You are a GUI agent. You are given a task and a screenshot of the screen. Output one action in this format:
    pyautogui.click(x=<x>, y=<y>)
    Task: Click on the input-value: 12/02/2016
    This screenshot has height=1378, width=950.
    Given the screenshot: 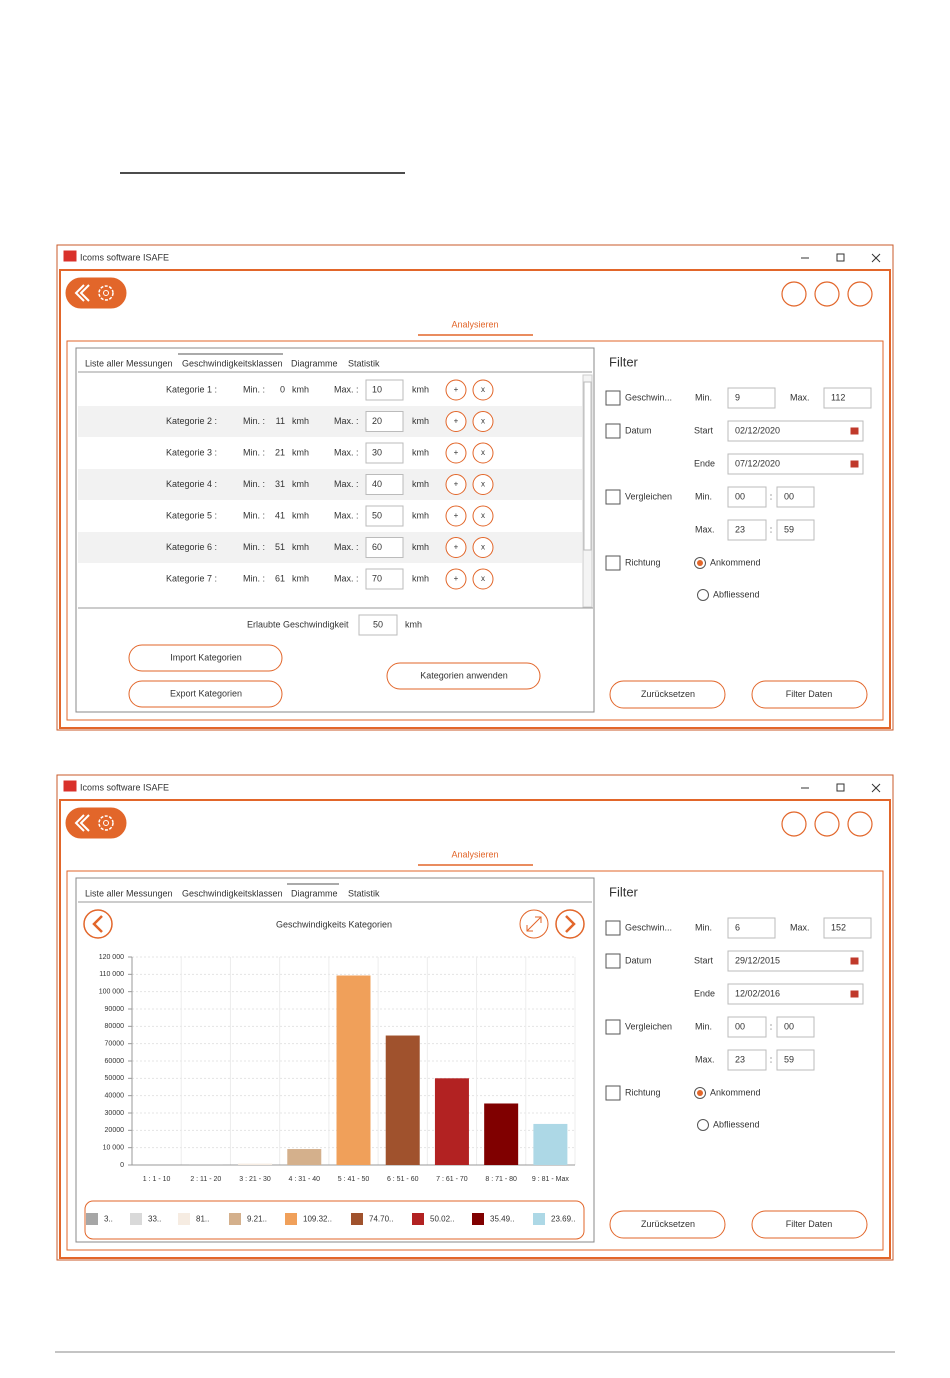 What is the action you would take?
    pyautogui.click(x=757, y=993)
    